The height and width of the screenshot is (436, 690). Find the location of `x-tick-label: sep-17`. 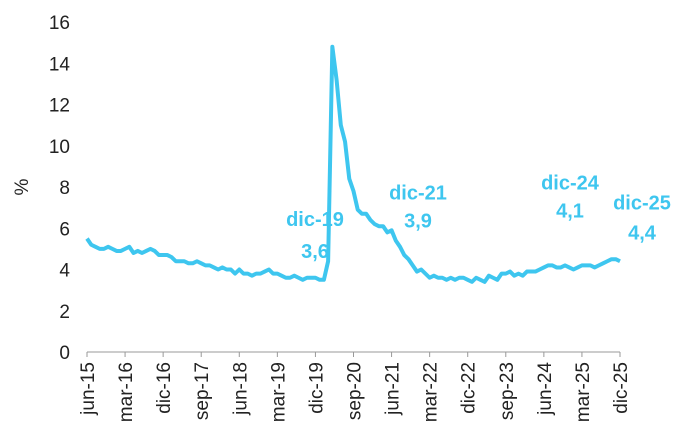

x-tick-label: sep-17 is located at coordinates (202, 391).